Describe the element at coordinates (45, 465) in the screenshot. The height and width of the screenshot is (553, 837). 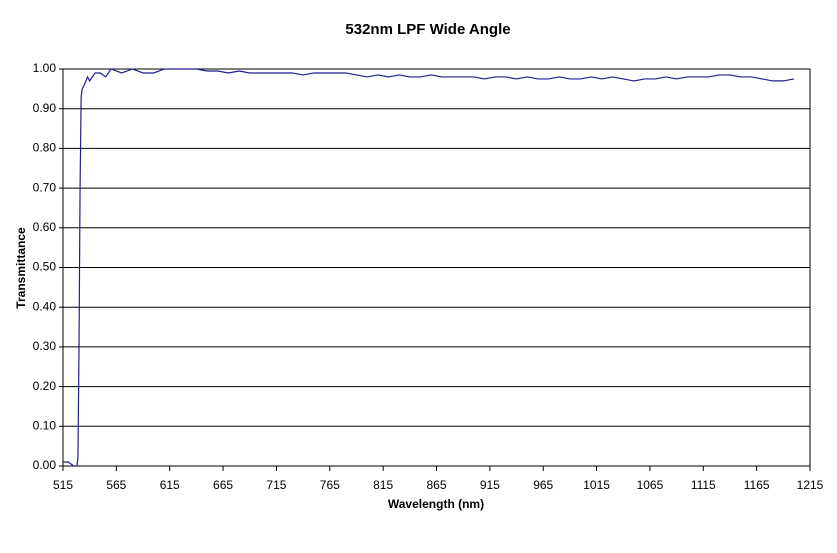
I see `y-tick-label: 0.00` at that location.